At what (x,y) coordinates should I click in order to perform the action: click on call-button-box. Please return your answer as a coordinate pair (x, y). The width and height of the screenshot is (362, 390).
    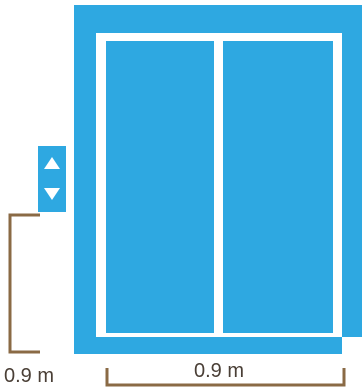
    Looking at the image, I should click on (52, 179).